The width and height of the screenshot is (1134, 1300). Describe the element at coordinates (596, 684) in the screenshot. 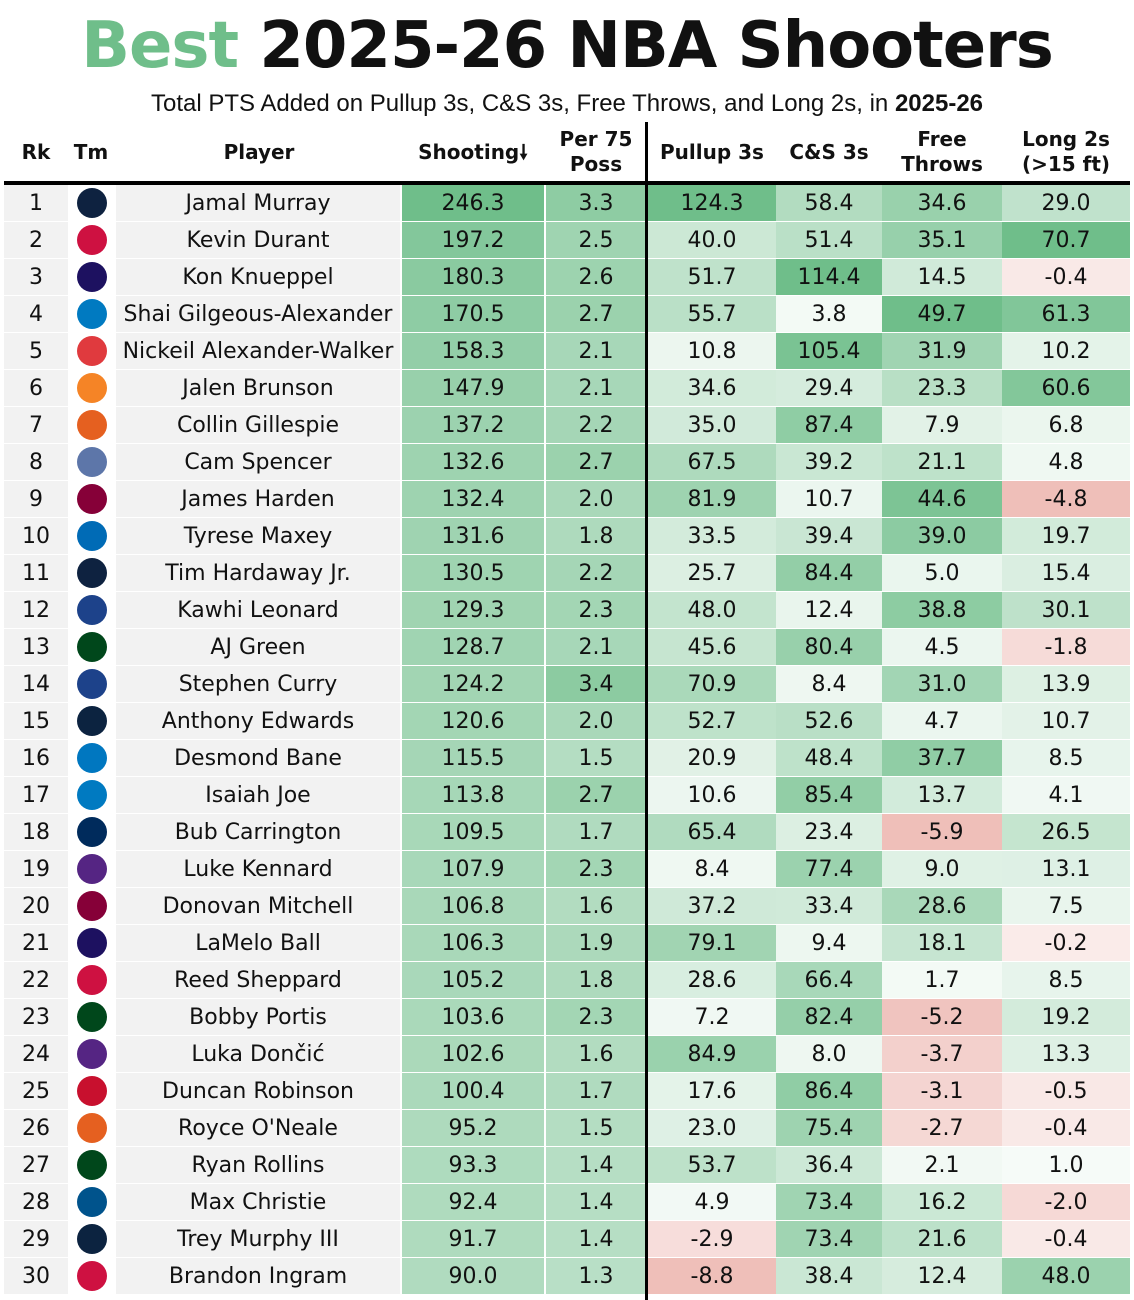

I see `per75-cell: 3.4` at that location.